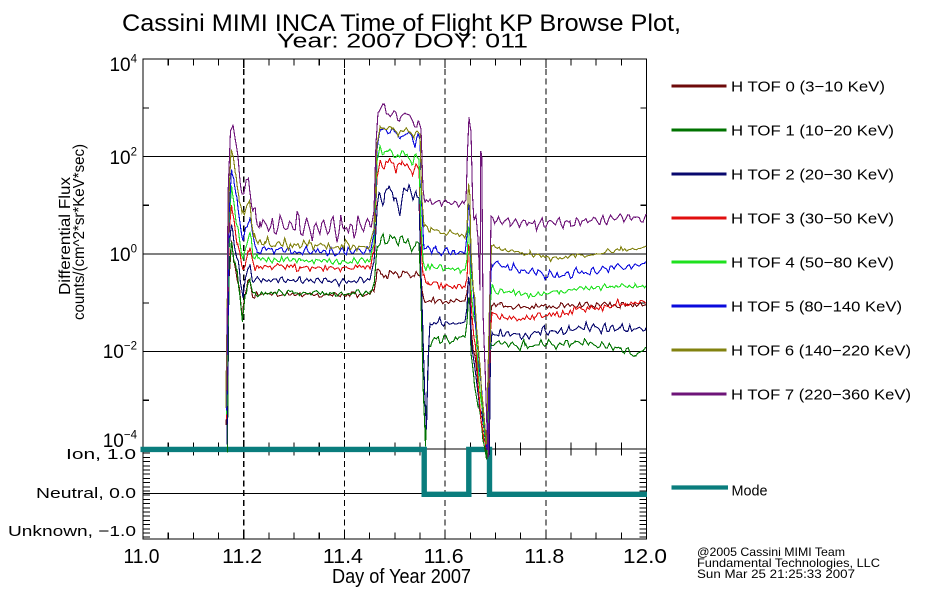 The width and height of the screenshot is (950, 600). I want to click on svg-text: 12.0, so click(645, 557).